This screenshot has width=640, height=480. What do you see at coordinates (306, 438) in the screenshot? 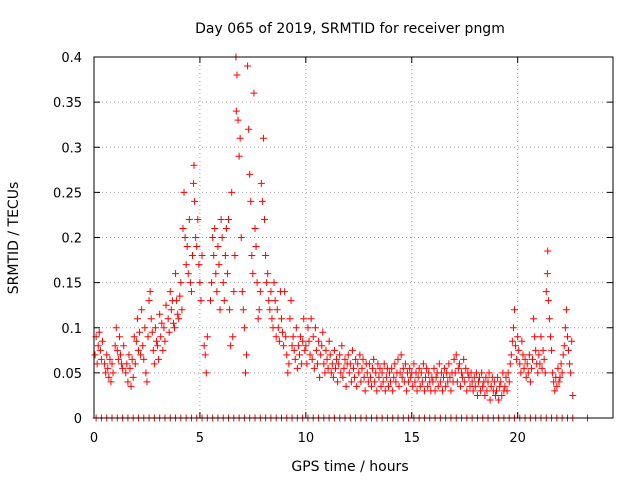
I see `x-tick-label: 10` at bounding box center [306, 438].